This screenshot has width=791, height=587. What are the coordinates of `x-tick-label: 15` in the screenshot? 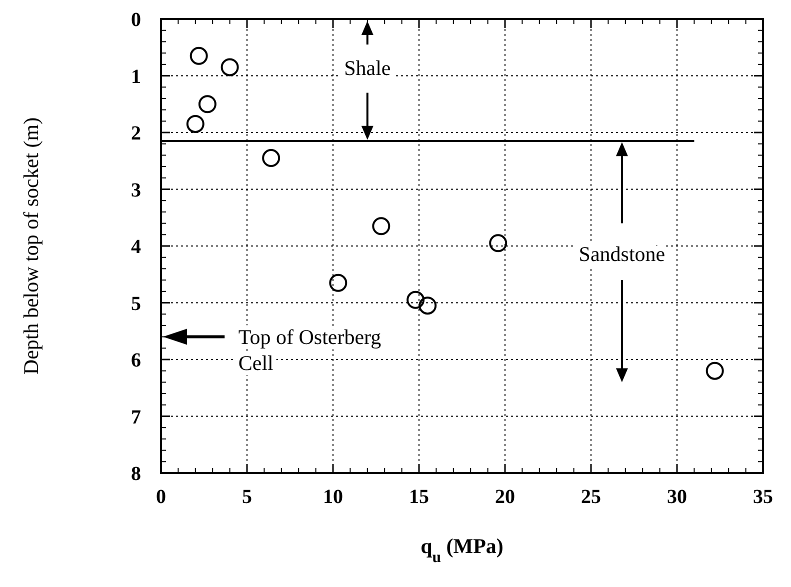 It's located at (419, 497).